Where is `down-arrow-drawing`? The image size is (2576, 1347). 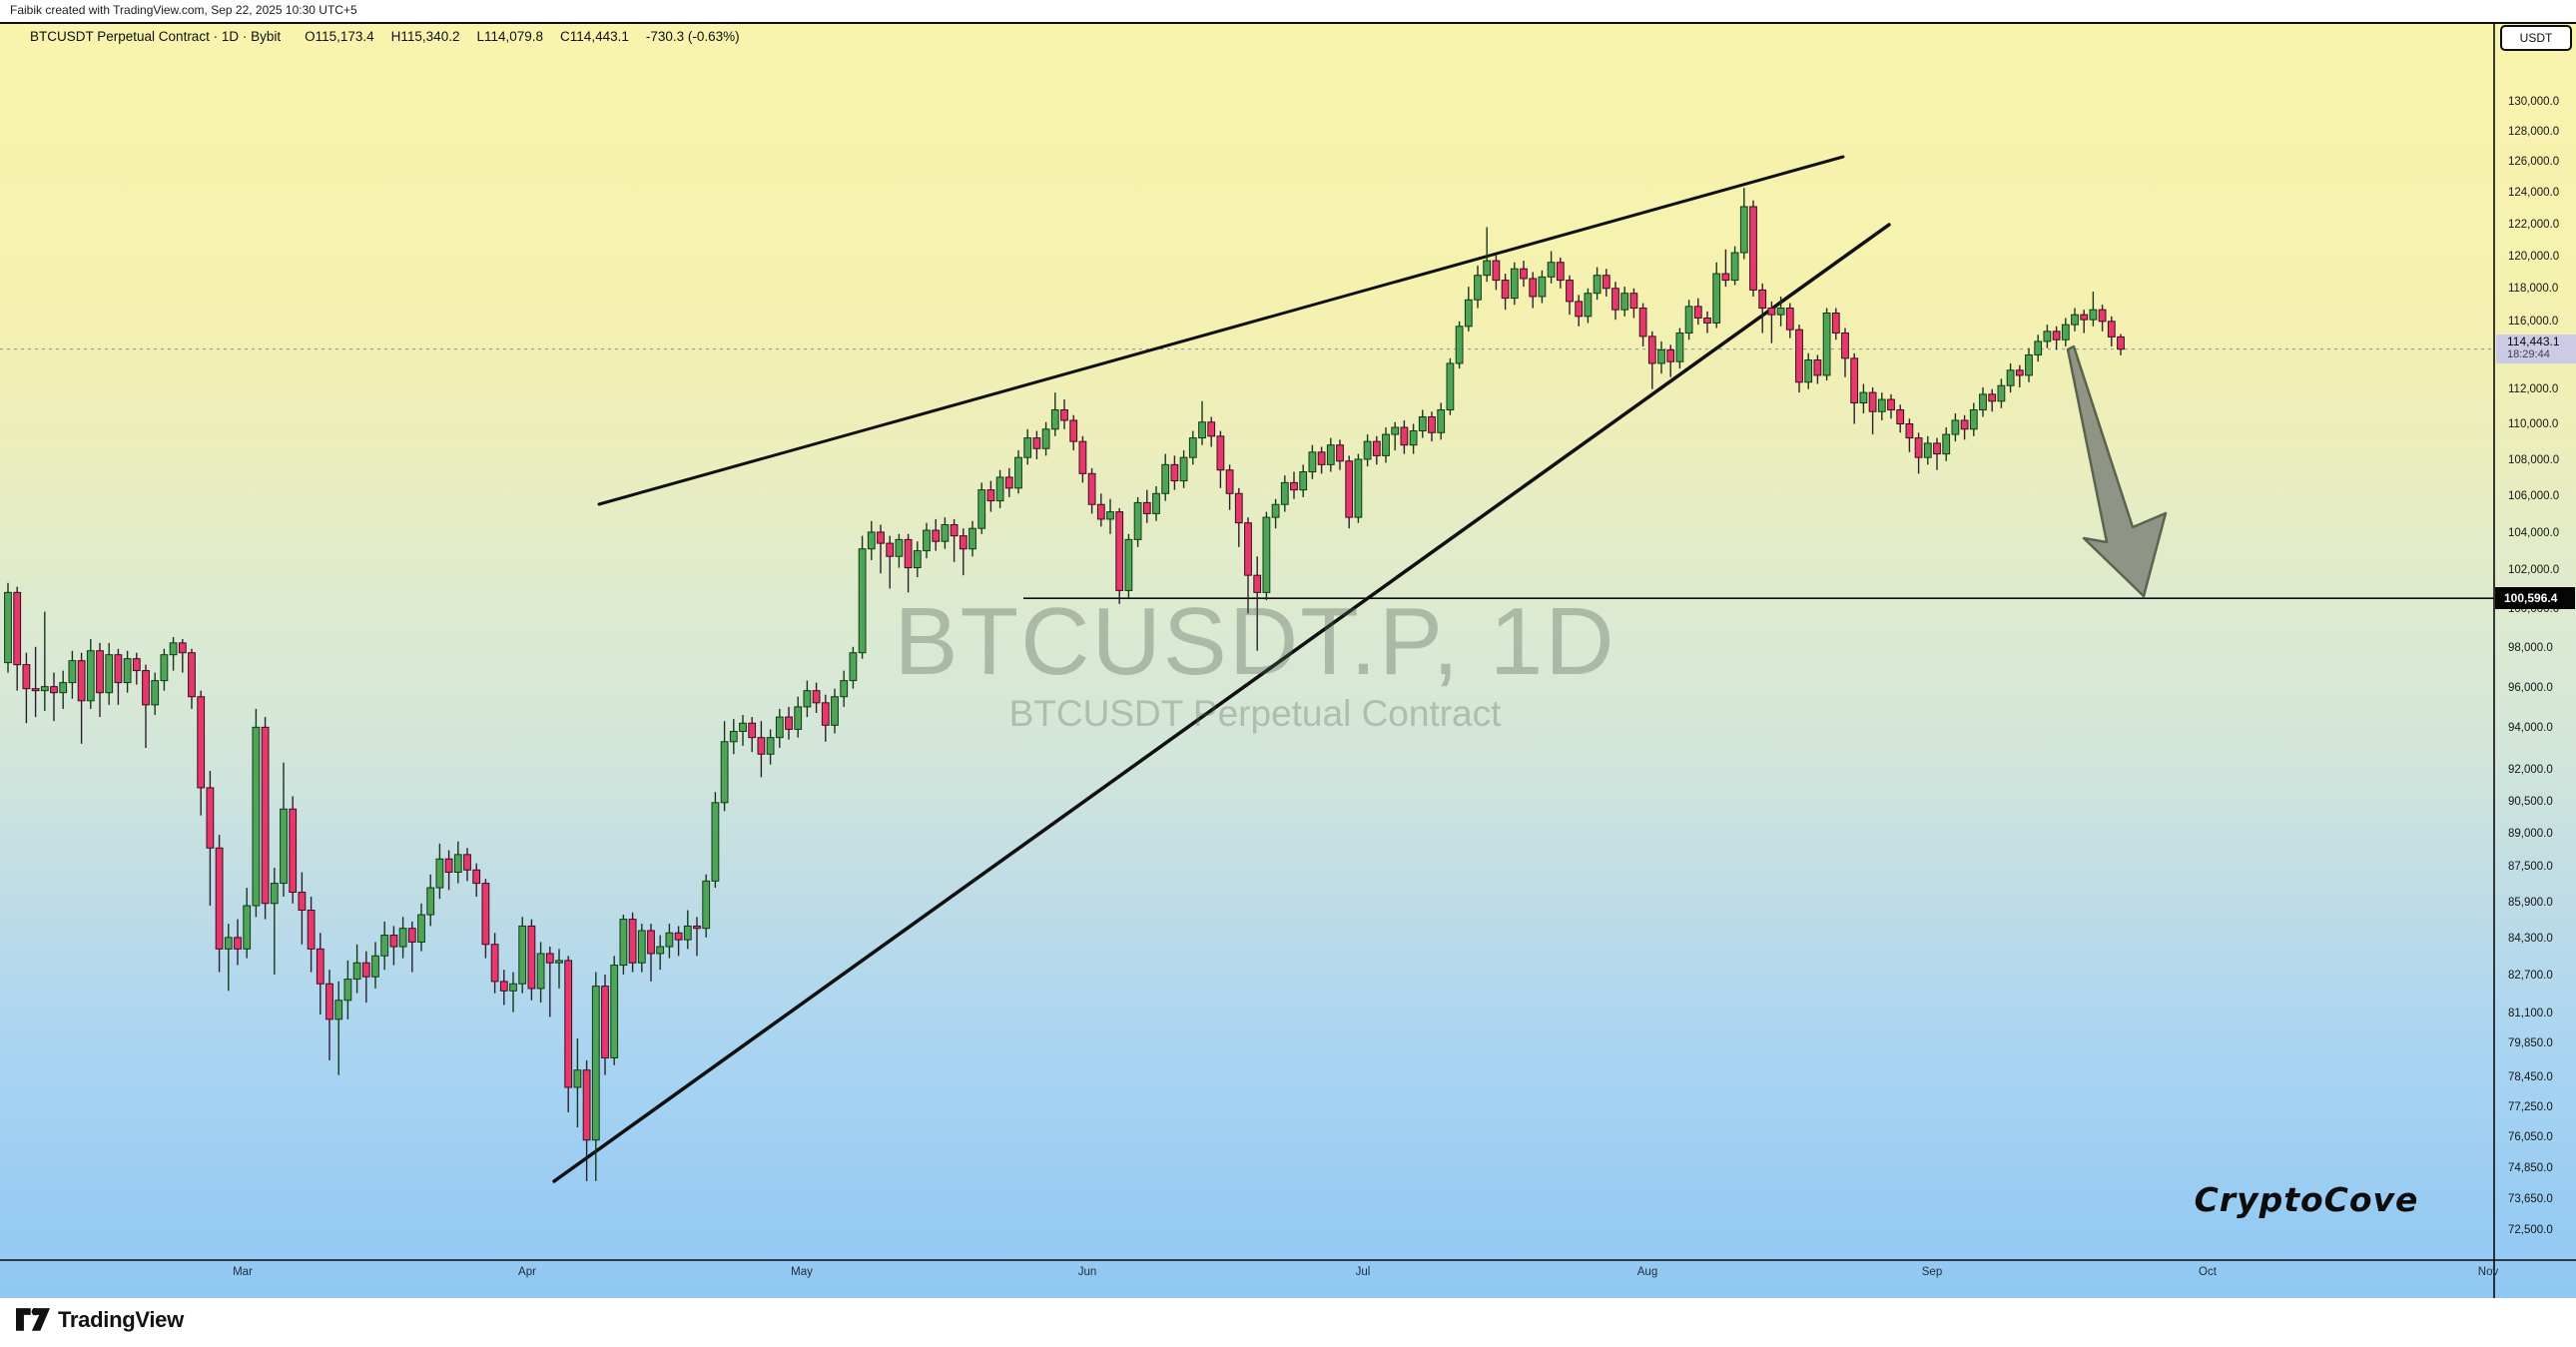 down-arrow-drawing is located at coordinates (2117, 471).